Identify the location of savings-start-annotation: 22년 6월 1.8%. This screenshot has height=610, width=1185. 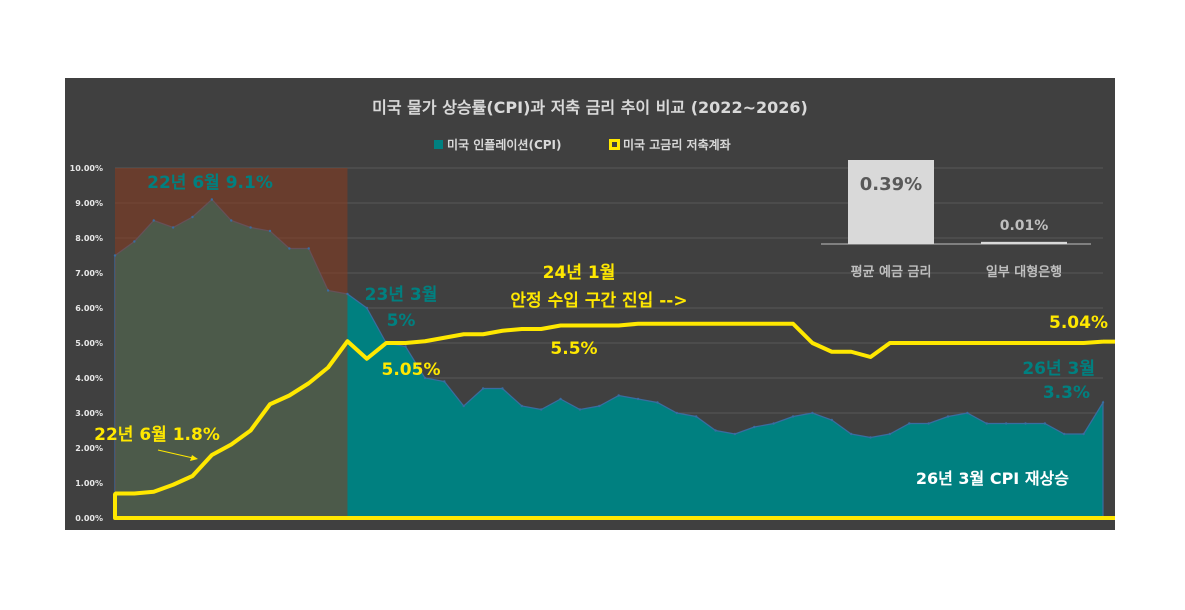
(157, 435).